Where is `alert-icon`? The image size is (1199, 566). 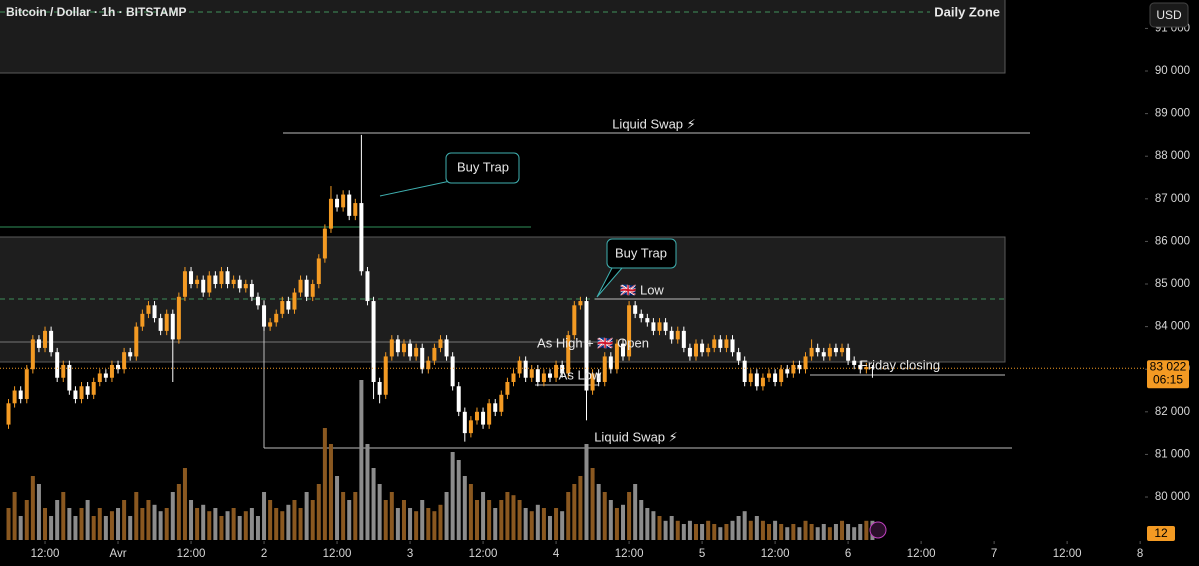
alert-icon is located at coordinates (878, 530).